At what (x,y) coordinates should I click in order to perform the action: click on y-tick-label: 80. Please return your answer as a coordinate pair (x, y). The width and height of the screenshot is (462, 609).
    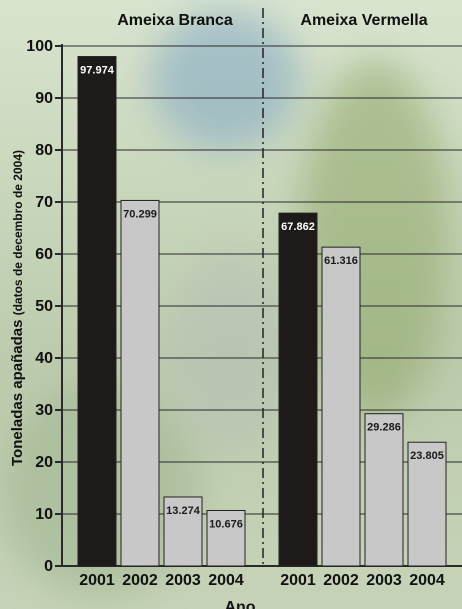
    Looking at the image, I should click on (44, 150).